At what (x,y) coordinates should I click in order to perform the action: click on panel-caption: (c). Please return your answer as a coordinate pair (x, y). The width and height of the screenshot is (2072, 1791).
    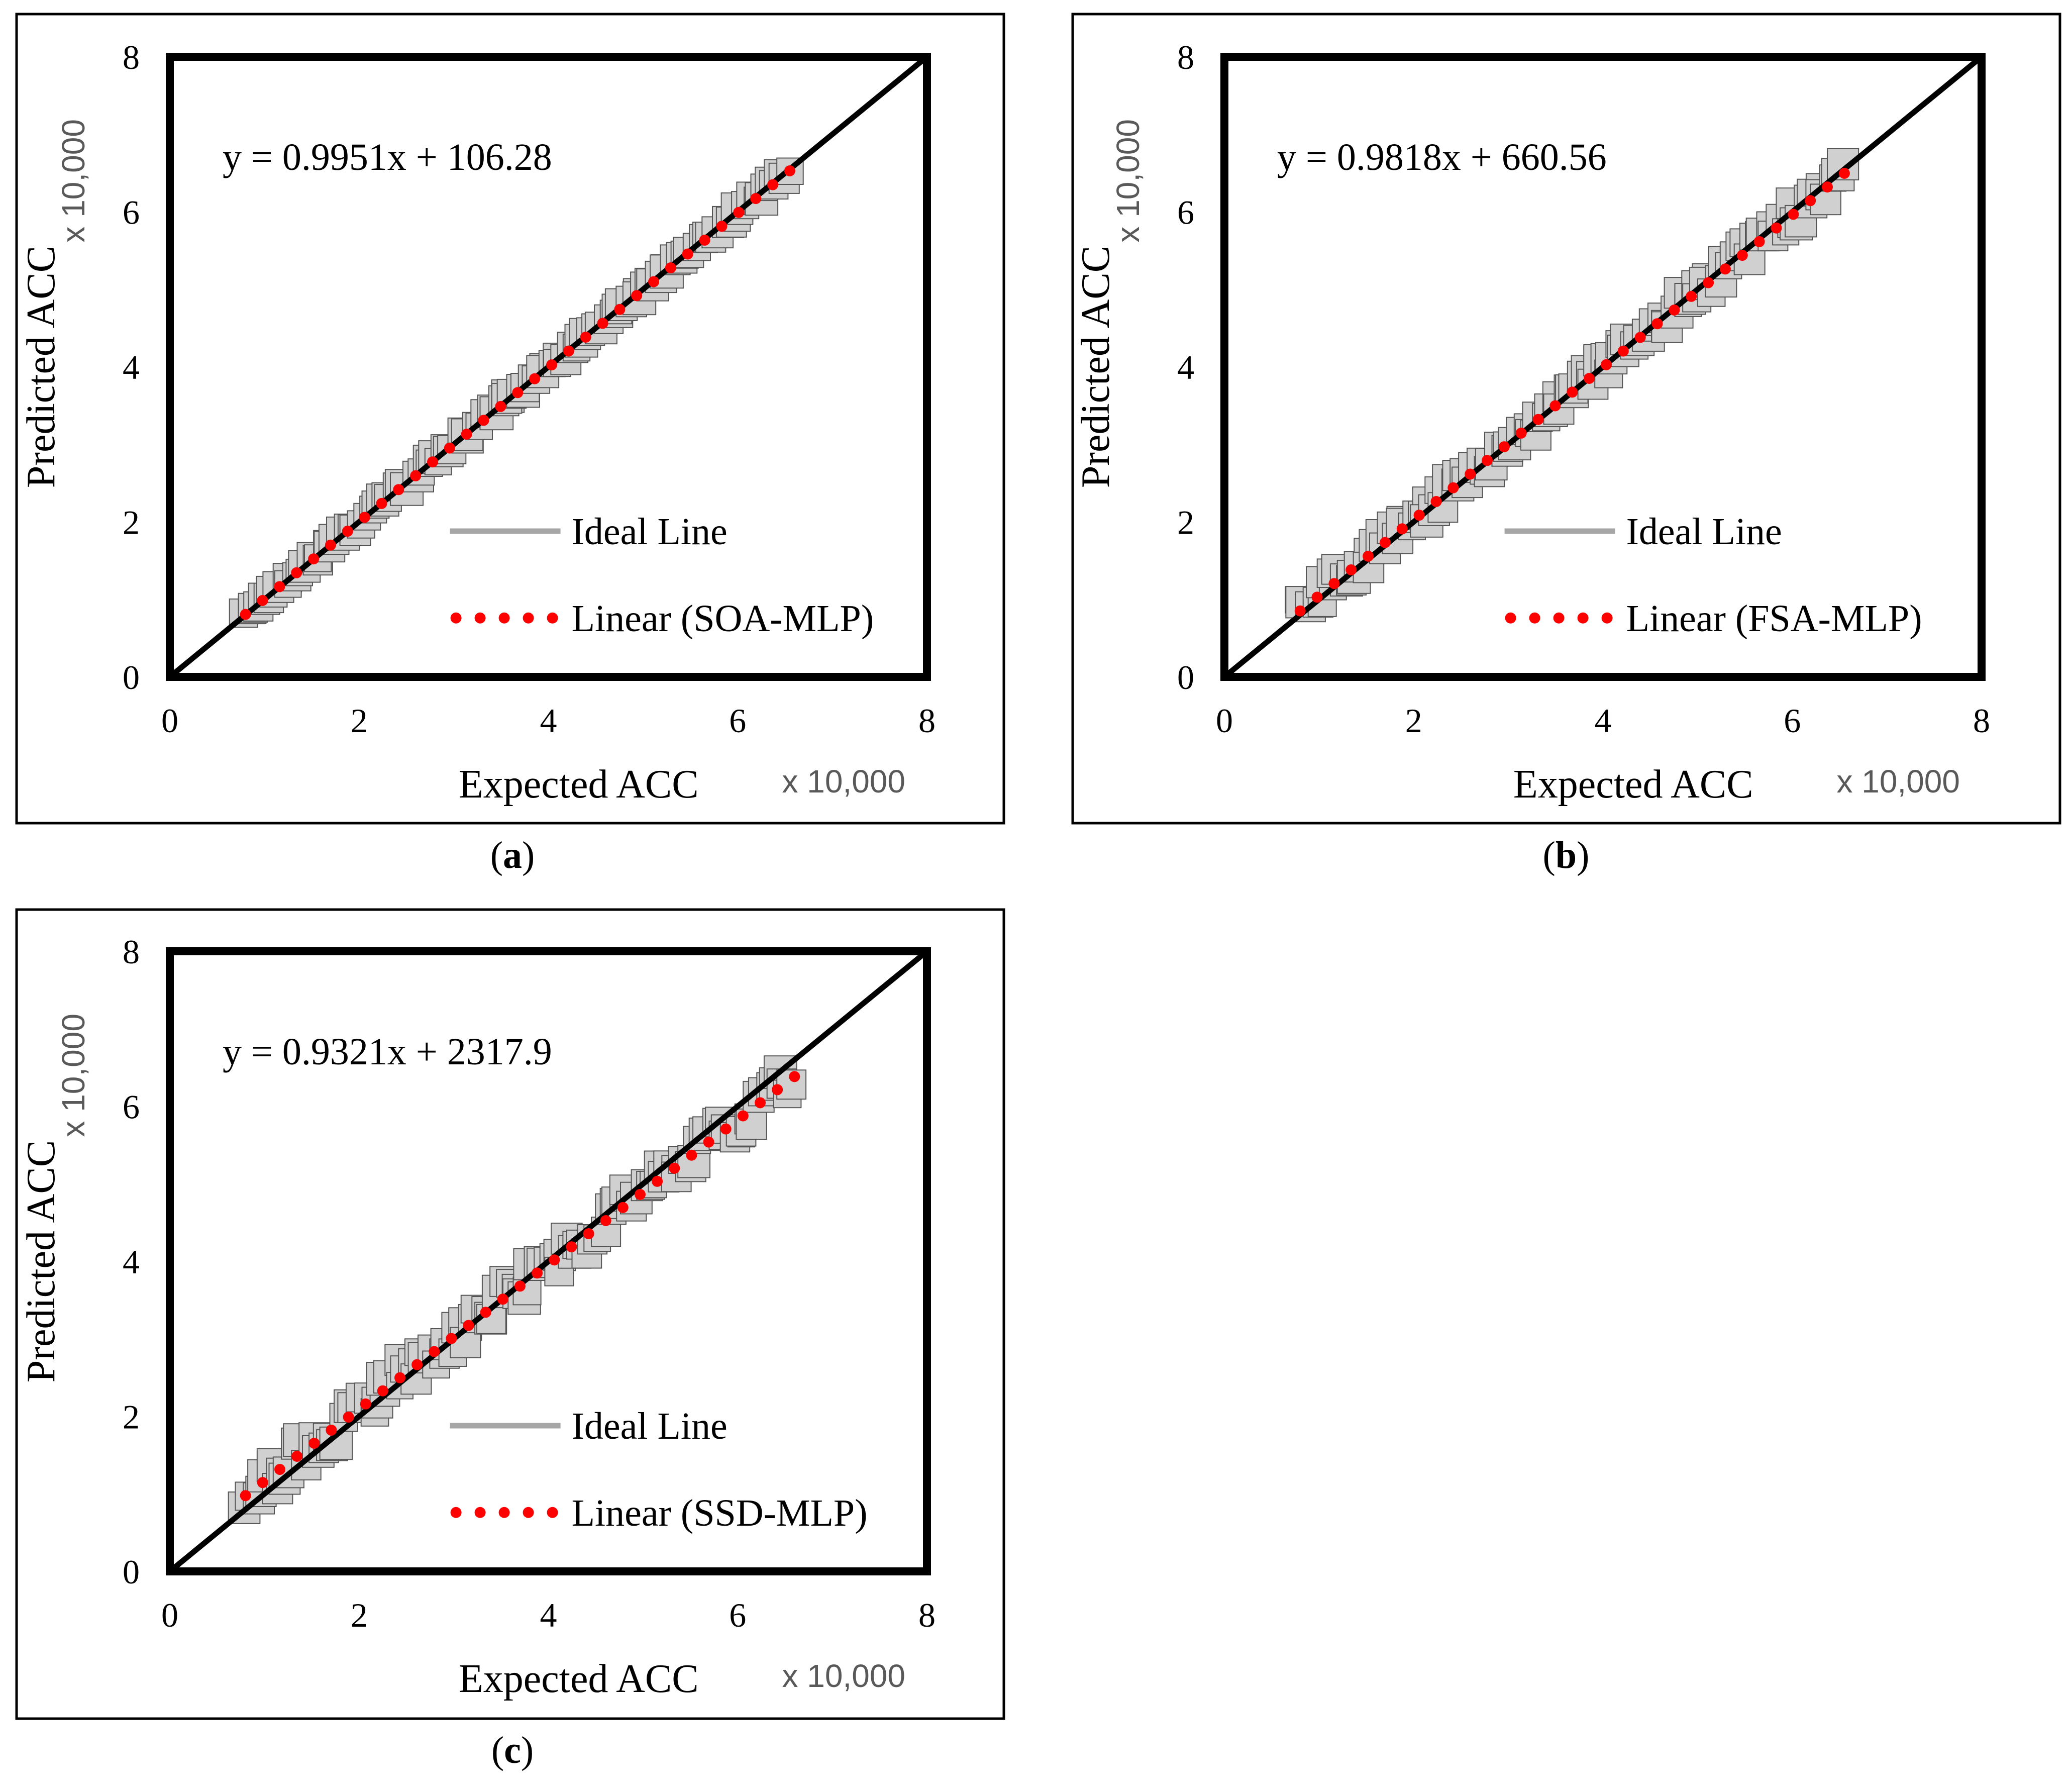
    Looking at the image, I should click on (512, 1750).